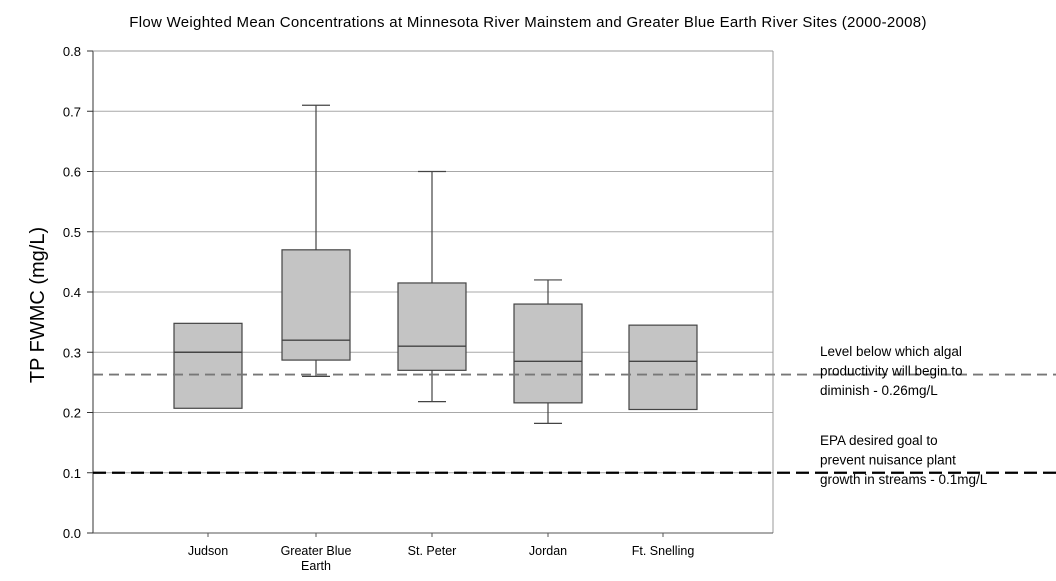 This screenshot has width=1056, height=581. I want to click on reference-line-label: Level below which algal, so click(891, 351).